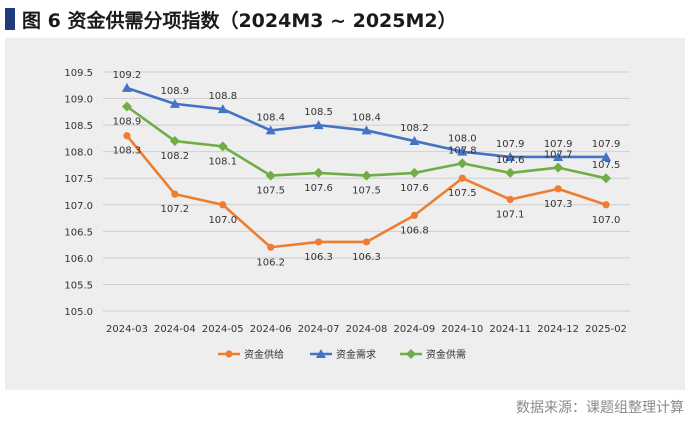 This screenshot has width=690, height=423. What do you see at coordinates (78, 126) in the screenshot?
I see `y-tick-label: 108.5` at bounding box center [78, 126].